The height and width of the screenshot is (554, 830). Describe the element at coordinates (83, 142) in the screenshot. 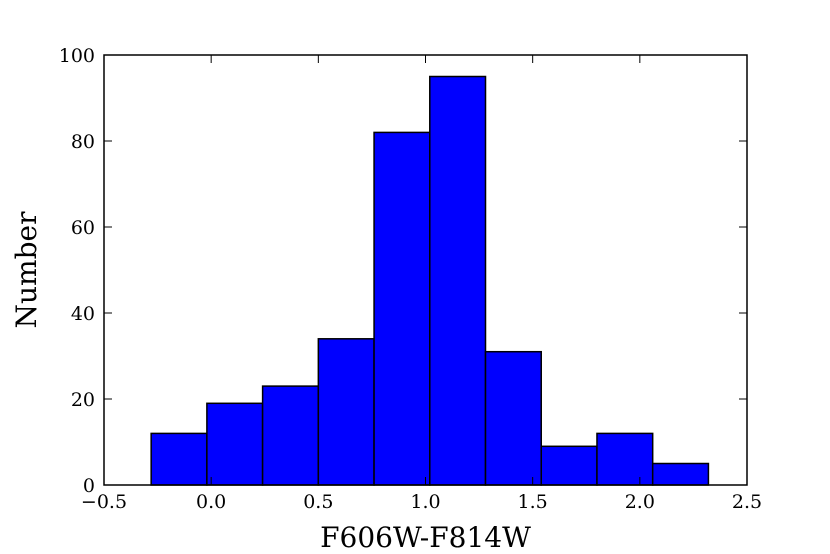

I see `y-tick-label: 80` at that location.